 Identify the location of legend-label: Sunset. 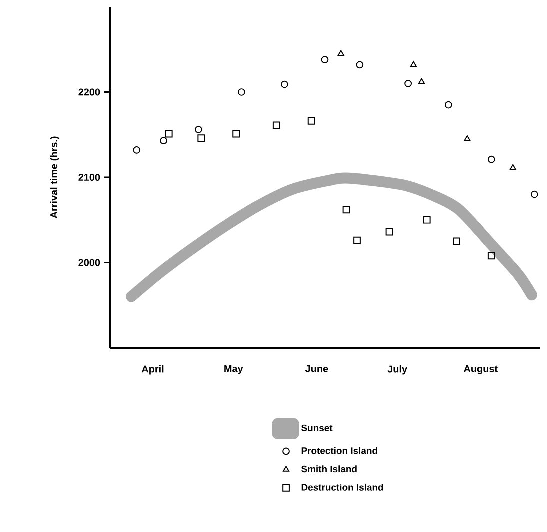
(317, 428).